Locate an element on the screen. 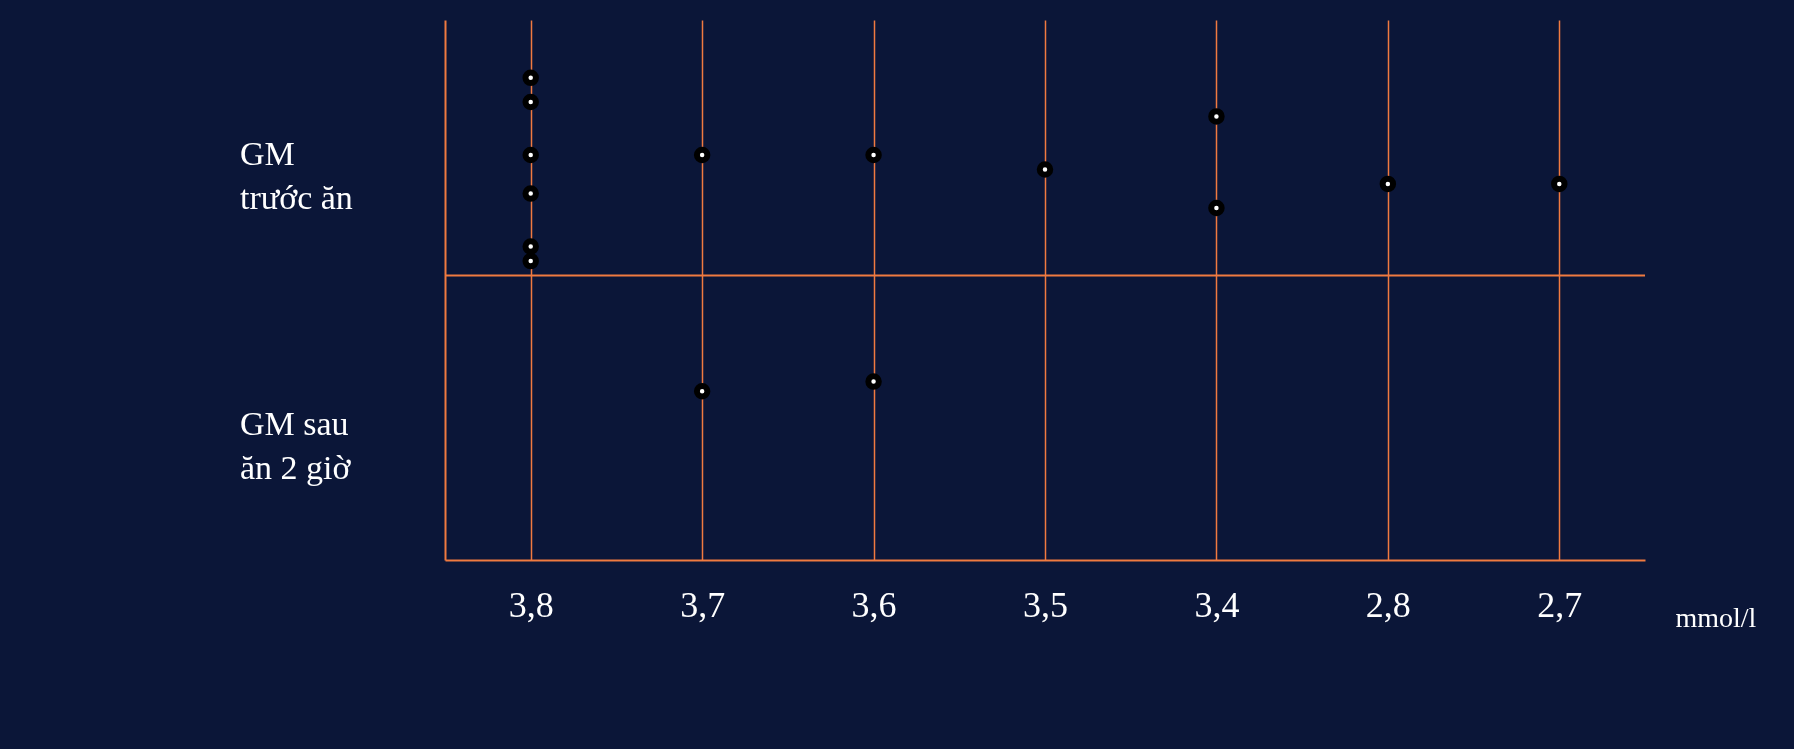 The height and width of the screenshot is (749, 1794). x-tick-label: 3,6 is located at coordinates (874, 604).